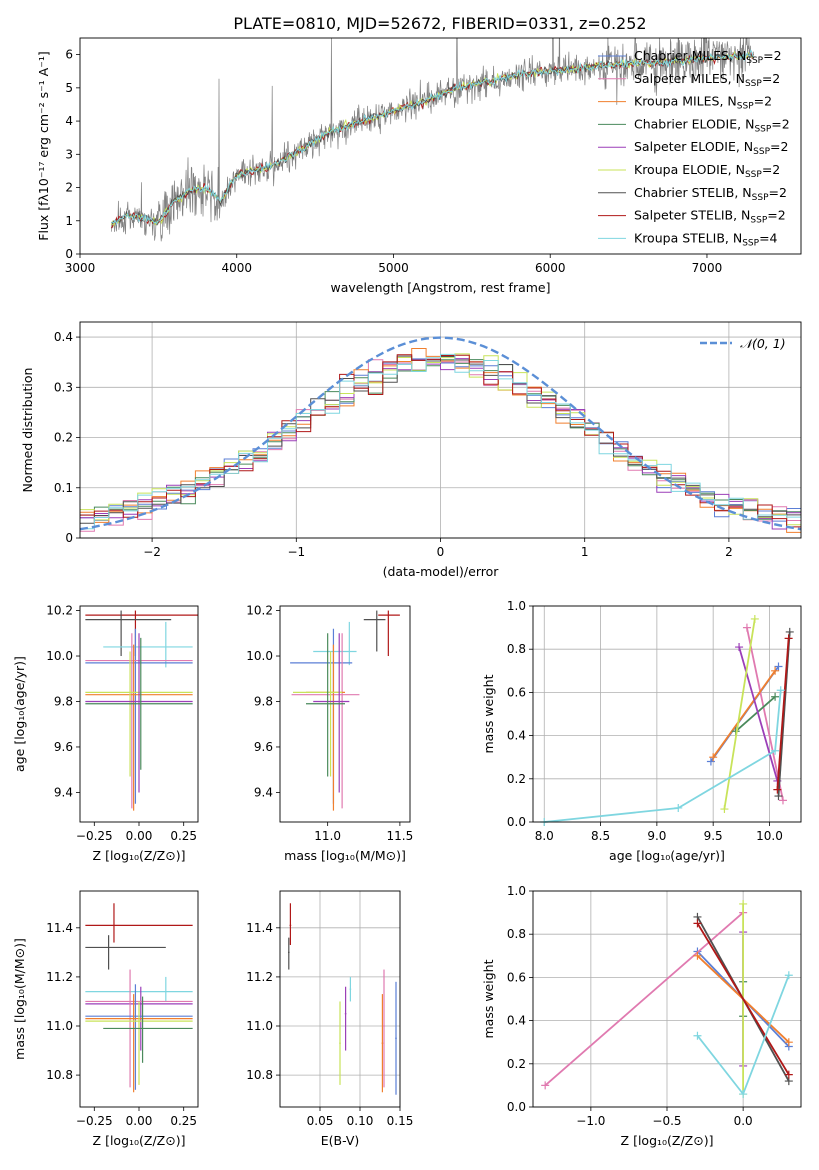 The image size is (819, 1170). What do you see at coordinates (259, 977) in the screenshot?
I see `y-tick-label: 11.2` at bounding box center [259, 977].